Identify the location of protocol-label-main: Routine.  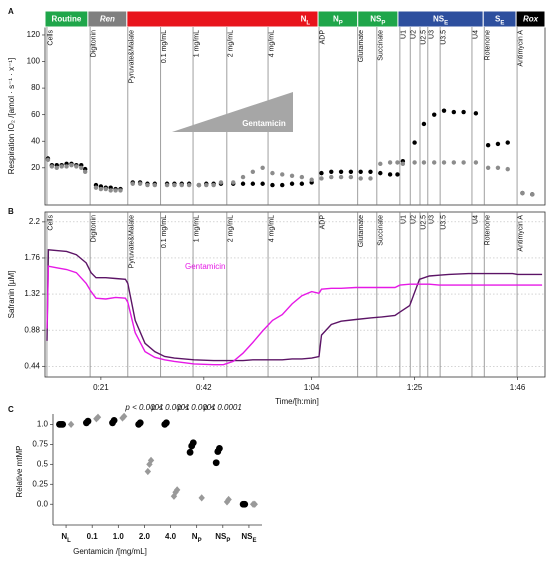
(67, 19).